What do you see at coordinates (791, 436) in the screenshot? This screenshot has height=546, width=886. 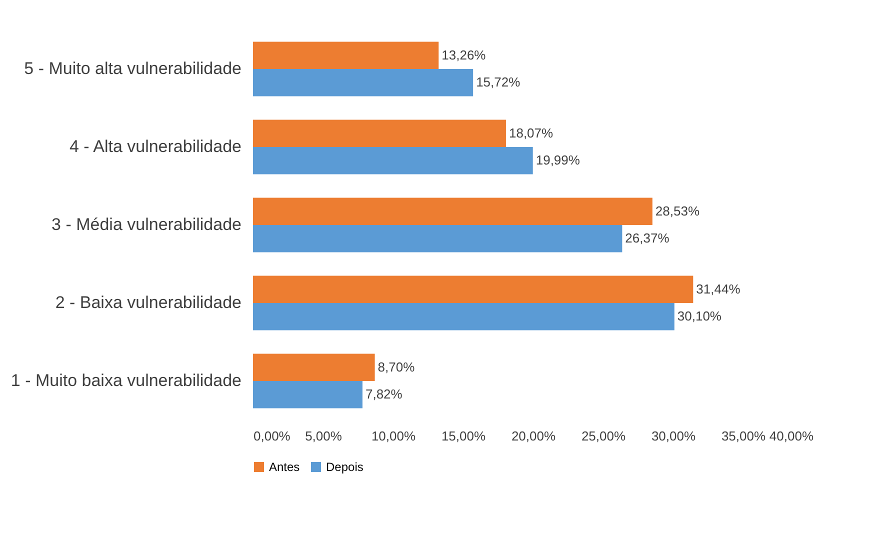 I see `x-tick-label: 40,00%` at bounding box center [791, 436].